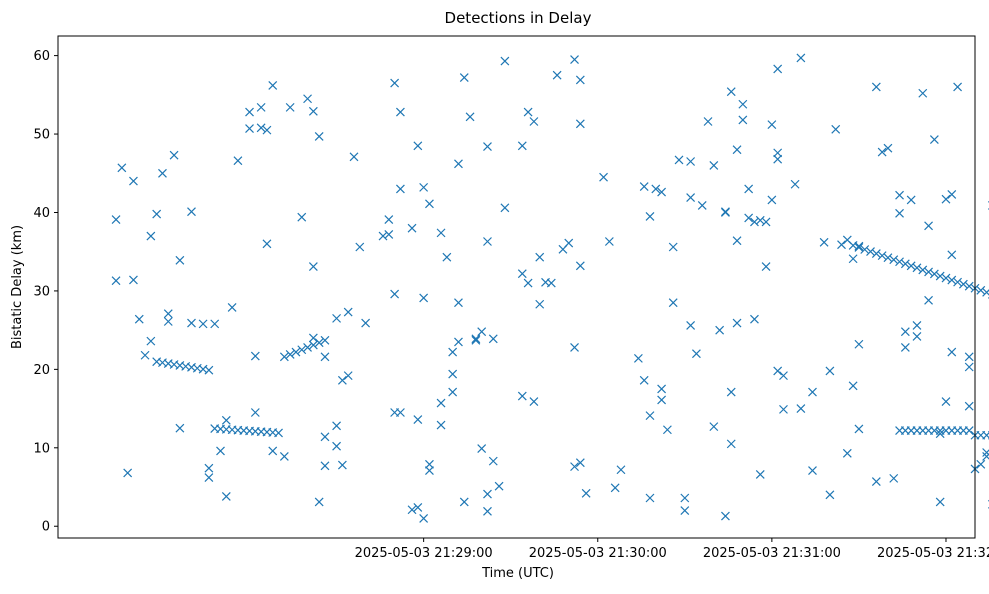 This screenshot has width=989, height=594. Describe the element at coordinates (772, 553) in the screenshot. I see `x-tick-label: 2025-05-03 21:31:00` at that location.